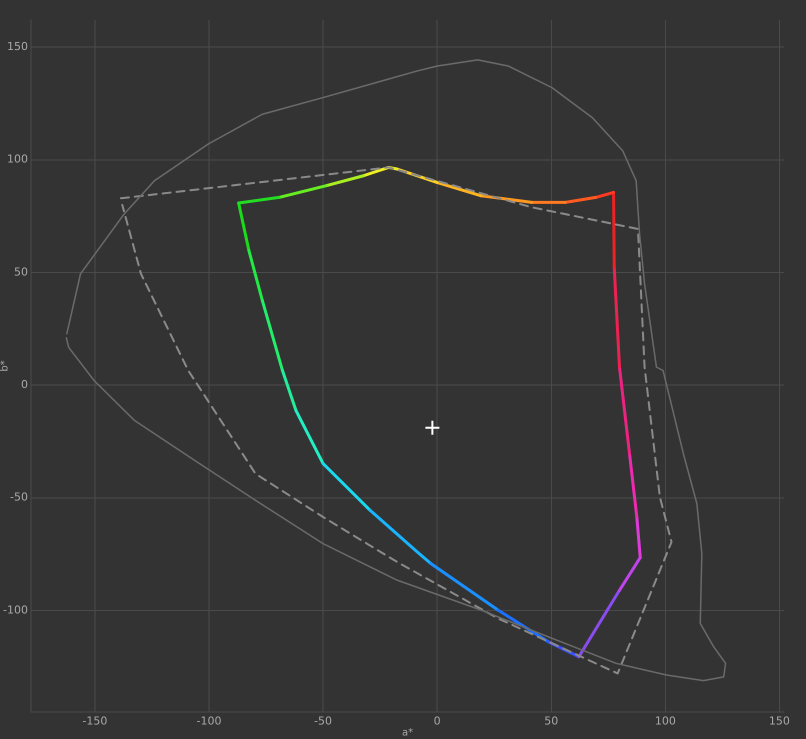 The image size is (806, 739). What do you see at coordinates (19, 497) in the screenshot?
I see `y-tick-label: -50` at bounding box center [19, 497].